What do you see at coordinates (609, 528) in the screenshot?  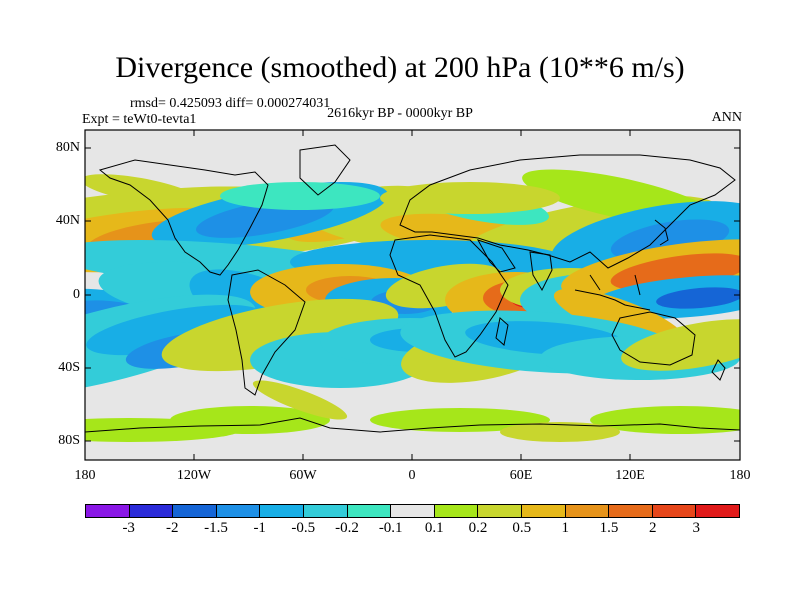 I see `colorbar-label: 1.5` at bounding box center [609, 528].